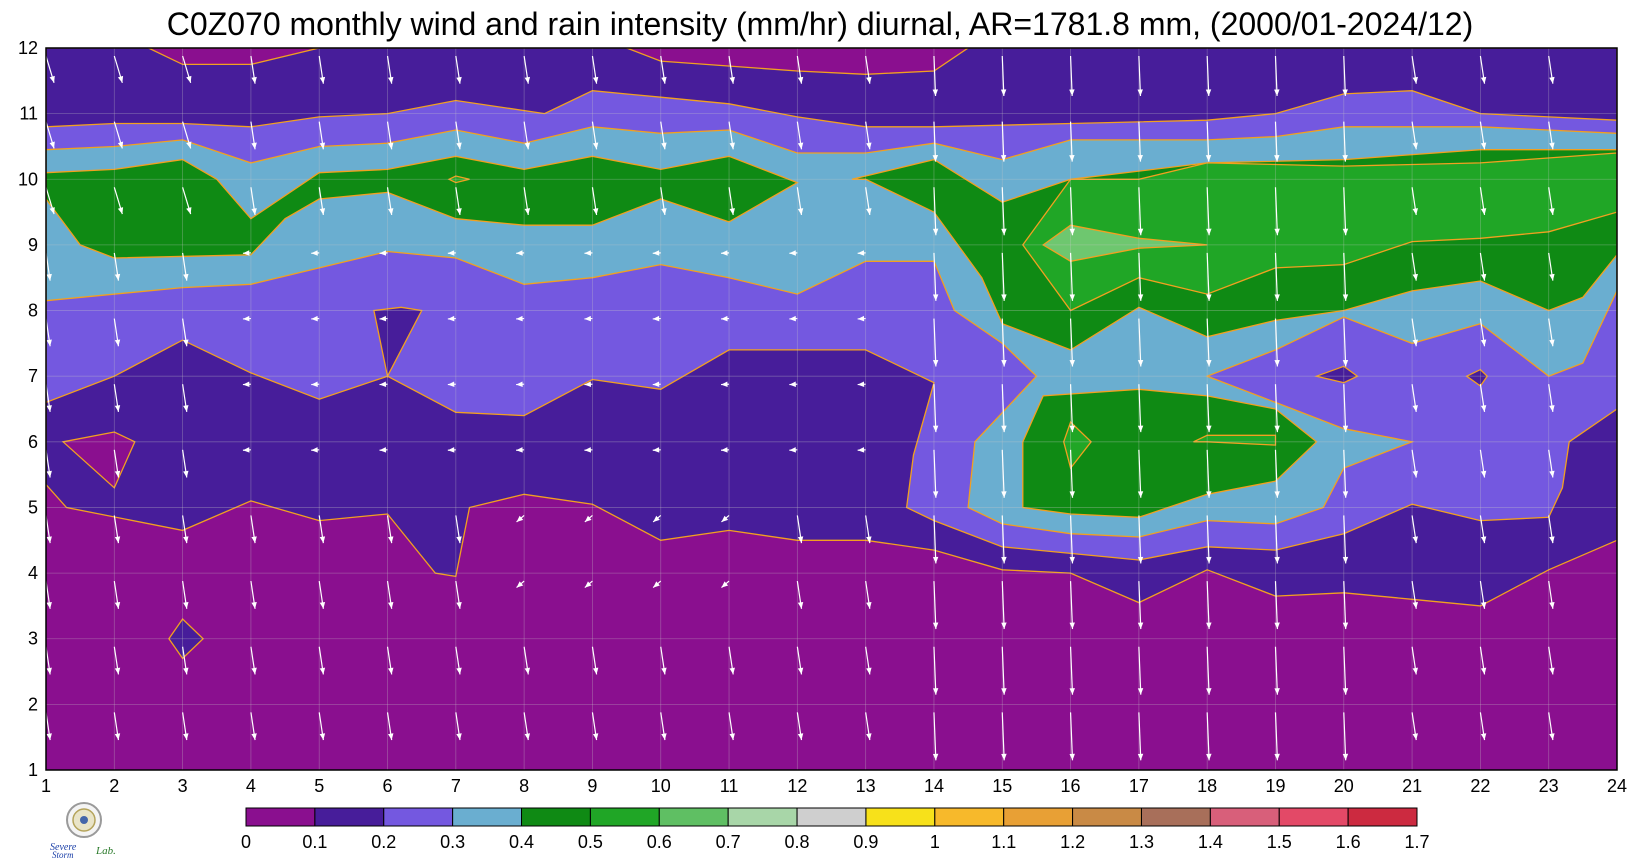 Image resolution: width=1640 pixels, height=863 pixels. Describe the element at coordinates (935, 842) in the screenshot. I see `colorbar-label: 1` at that location.